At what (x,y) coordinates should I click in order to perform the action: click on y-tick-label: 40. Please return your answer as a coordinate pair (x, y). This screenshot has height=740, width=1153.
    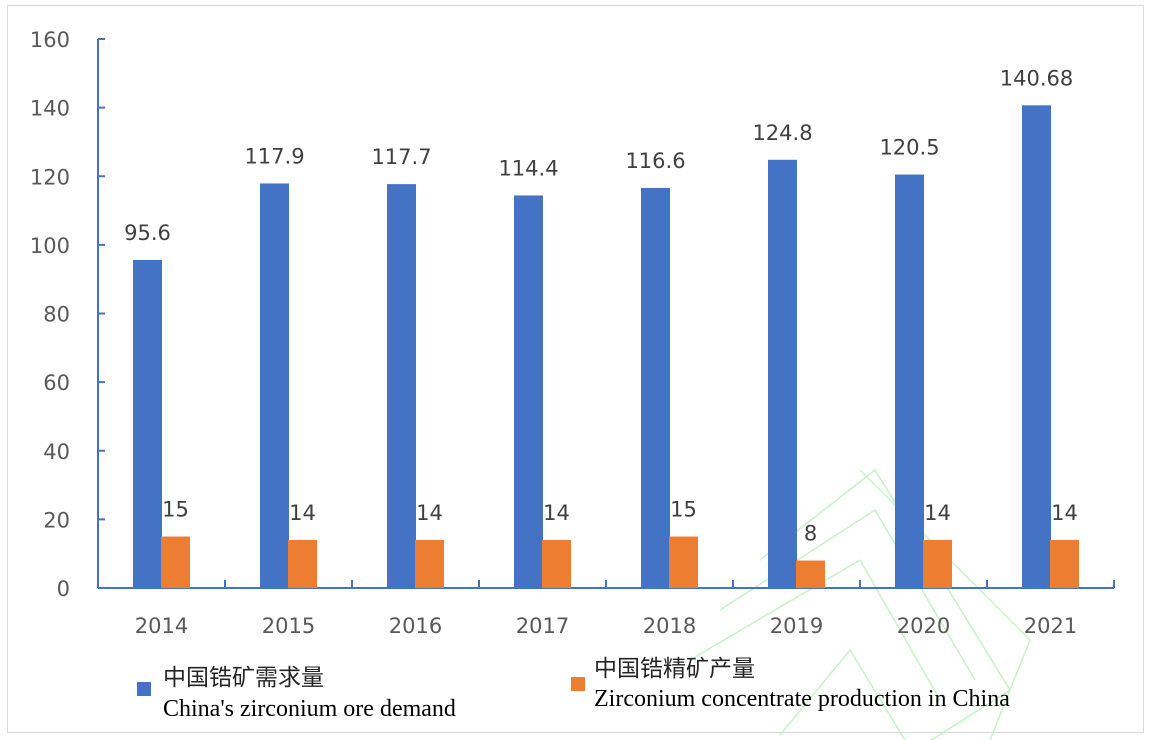
    Looking at the image, I should click on (56, 452).